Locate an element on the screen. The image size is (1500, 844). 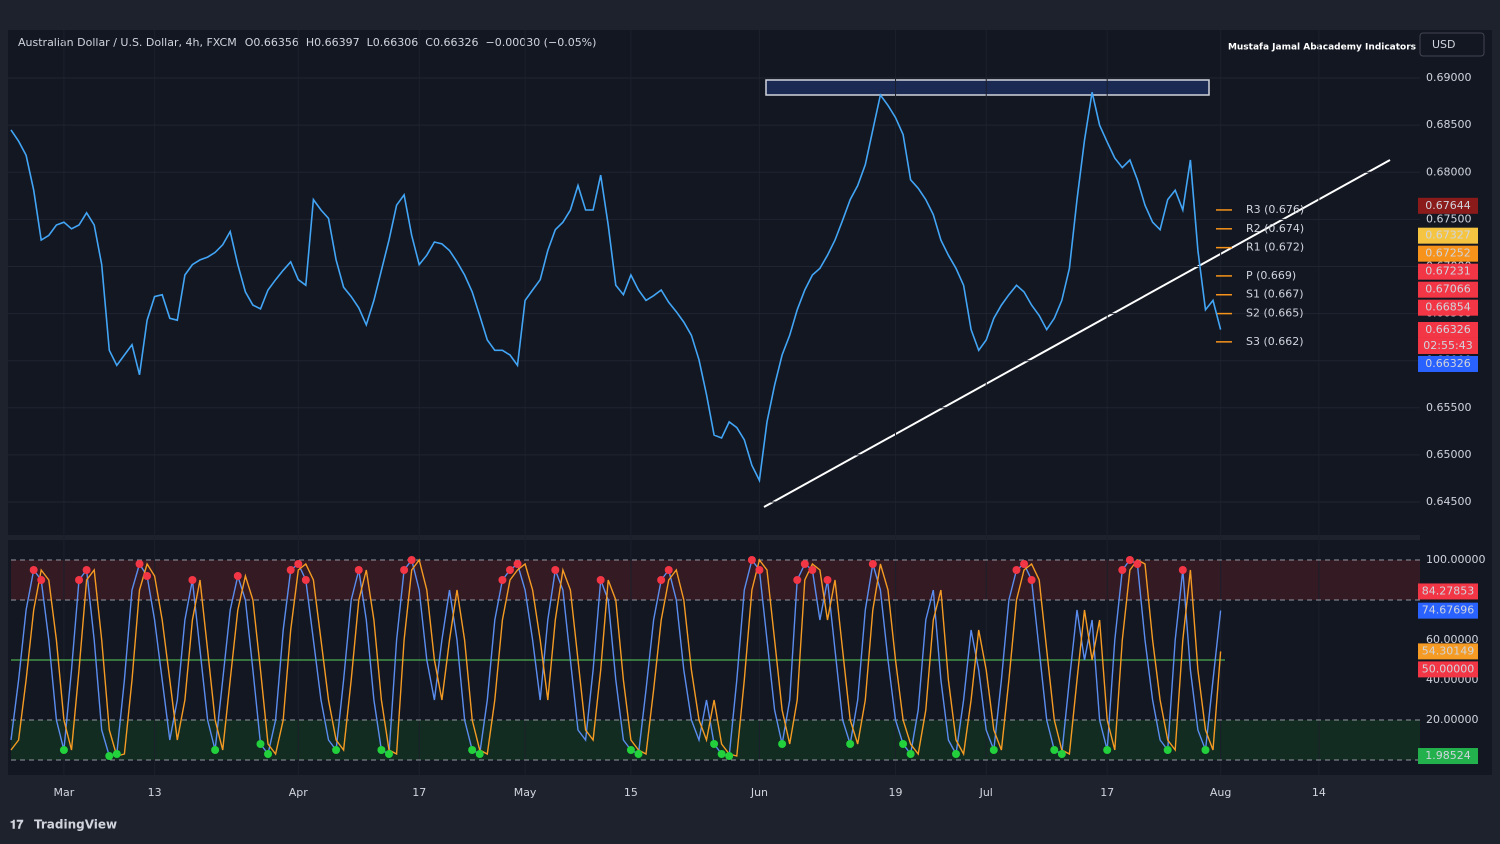
pivot-label: P (0.669) is located at coordinates (1271, 275).